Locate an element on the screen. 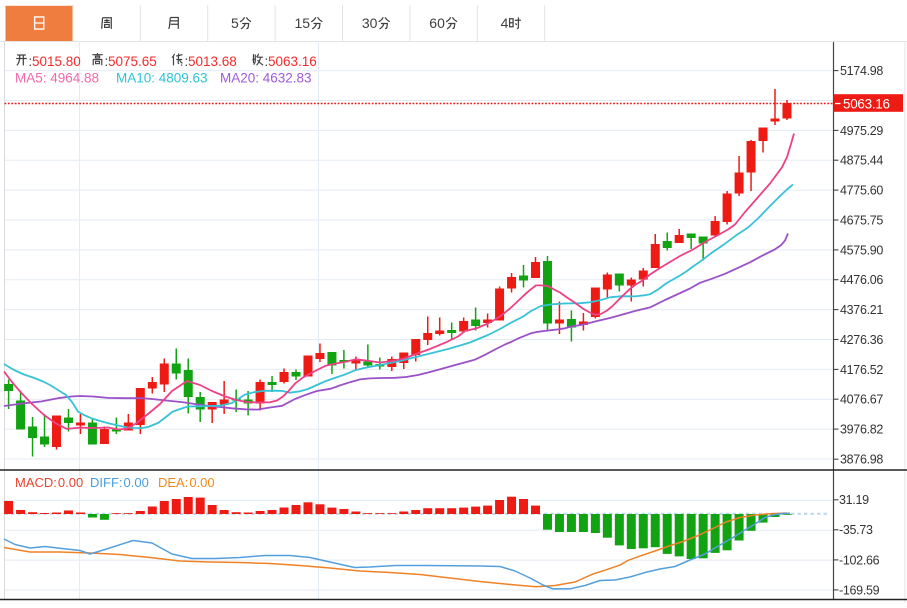  svg-text: 4575.90 is located at coordinates (861, 250).